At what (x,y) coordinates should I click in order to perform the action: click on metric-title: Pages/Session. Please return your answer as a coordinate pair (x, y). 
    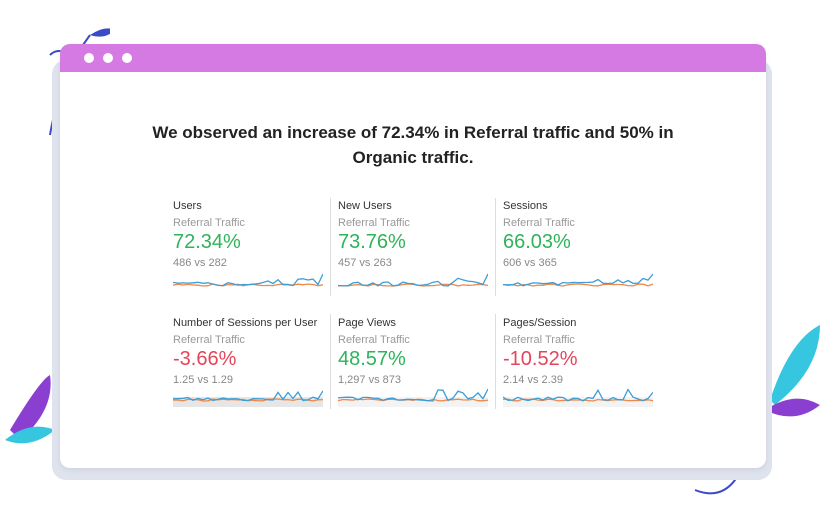
    Looking at the image, I should click on (540, 323).